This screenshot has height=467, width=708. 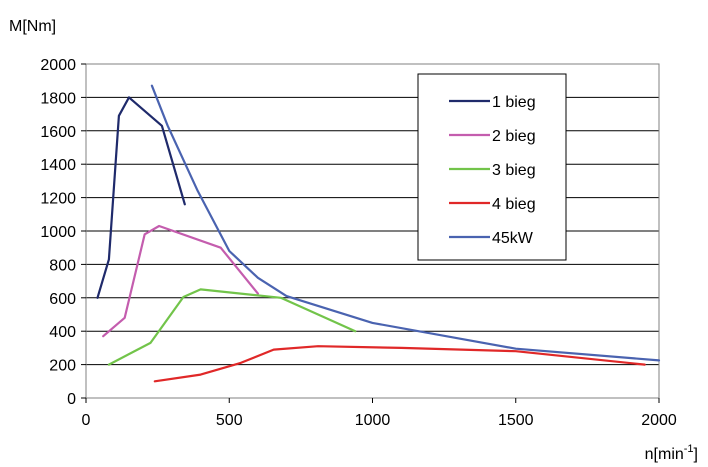 I want to click on x-tick-label: 500, so click(x=229, y=420).